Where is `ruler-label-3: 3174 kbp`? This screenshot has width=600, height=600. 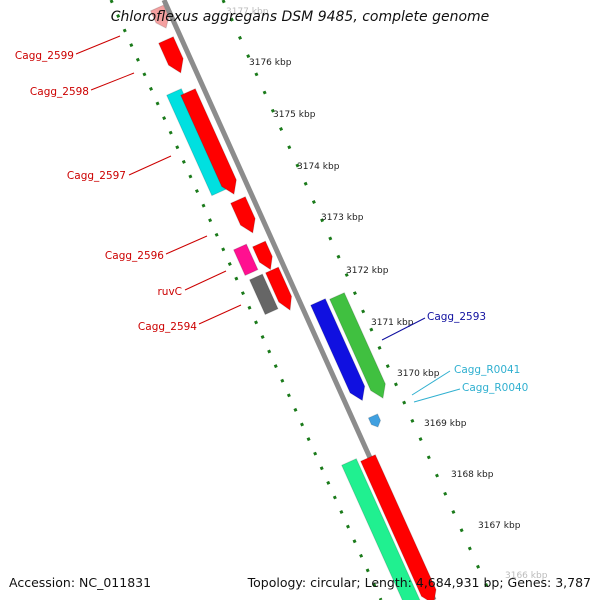
ruler-label-3: 3174 kbp is located at coordinates (318, 167).